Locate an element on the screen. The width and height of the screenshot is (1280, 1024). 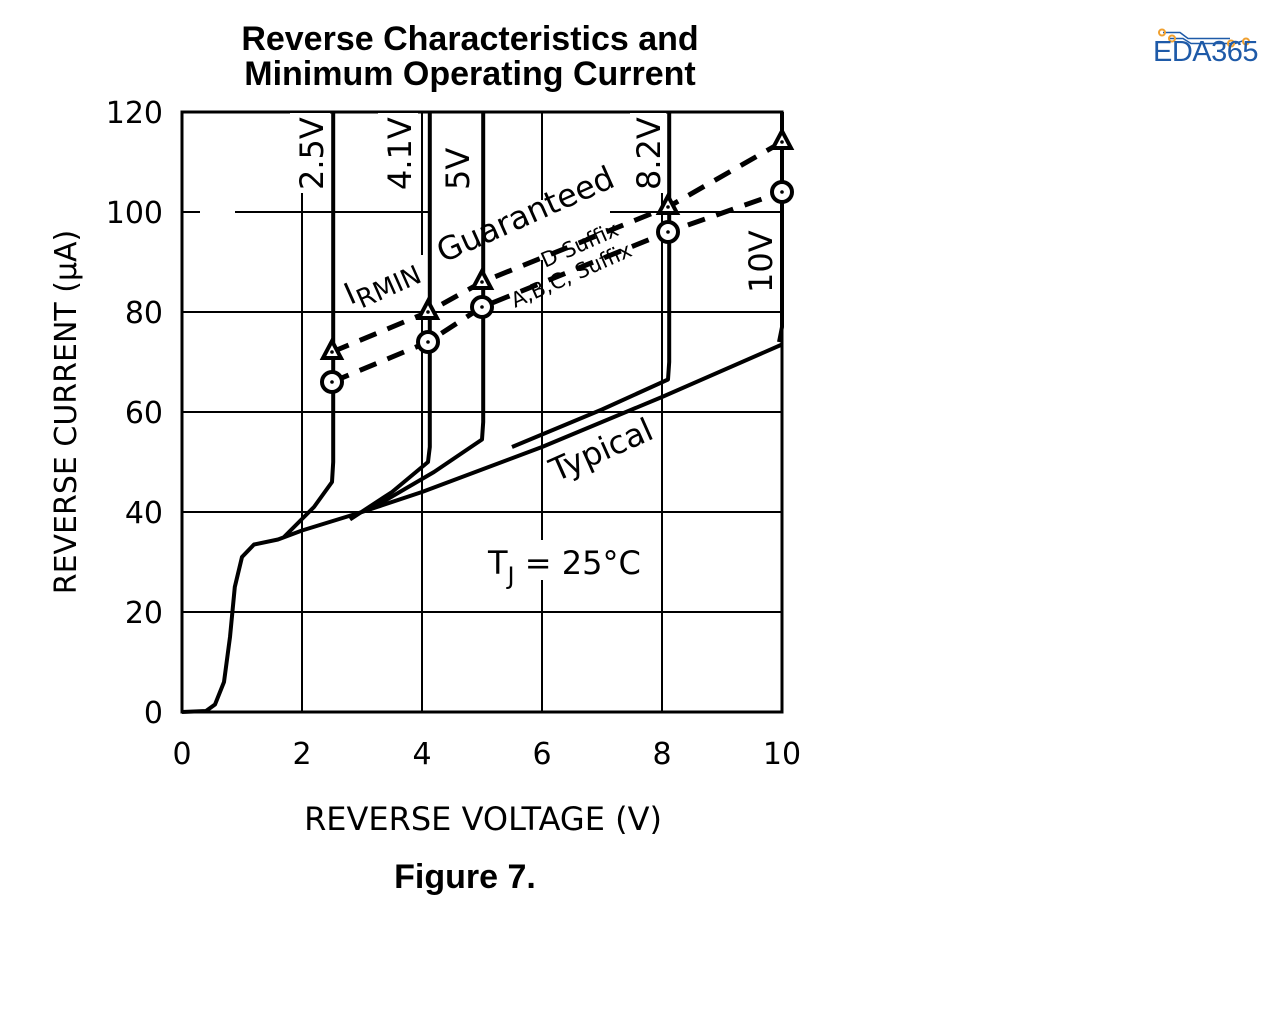
y-tick-label: 40 is located at coordinates (144, 513).